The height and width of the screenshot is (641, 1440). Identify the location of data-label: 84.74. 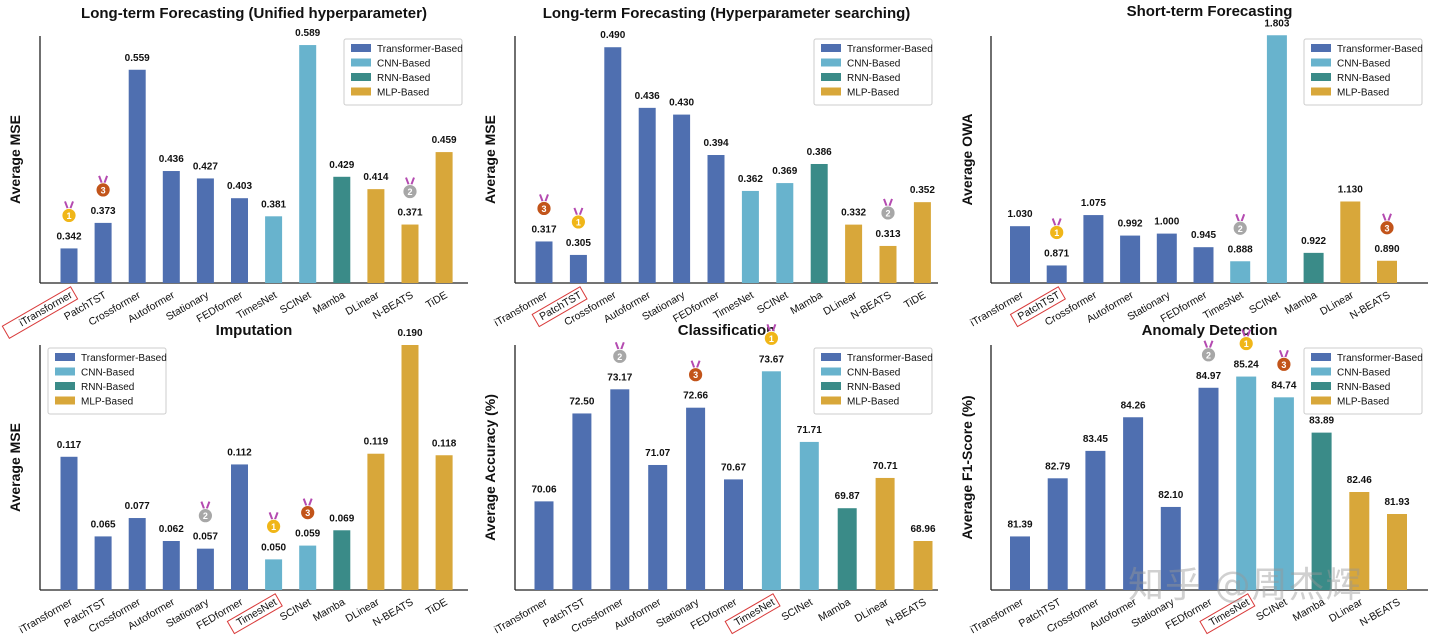
(1283, 385).